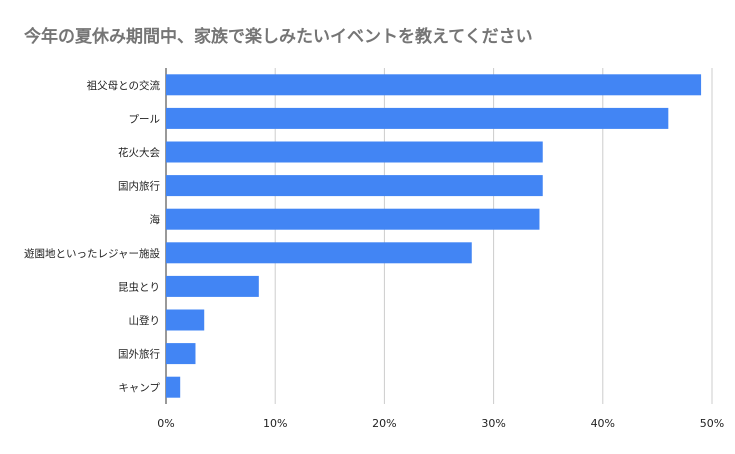  Describe the element at coordinates (124, 85) in the screenshot. I see `category-label: 祖父母との交流` at that location.